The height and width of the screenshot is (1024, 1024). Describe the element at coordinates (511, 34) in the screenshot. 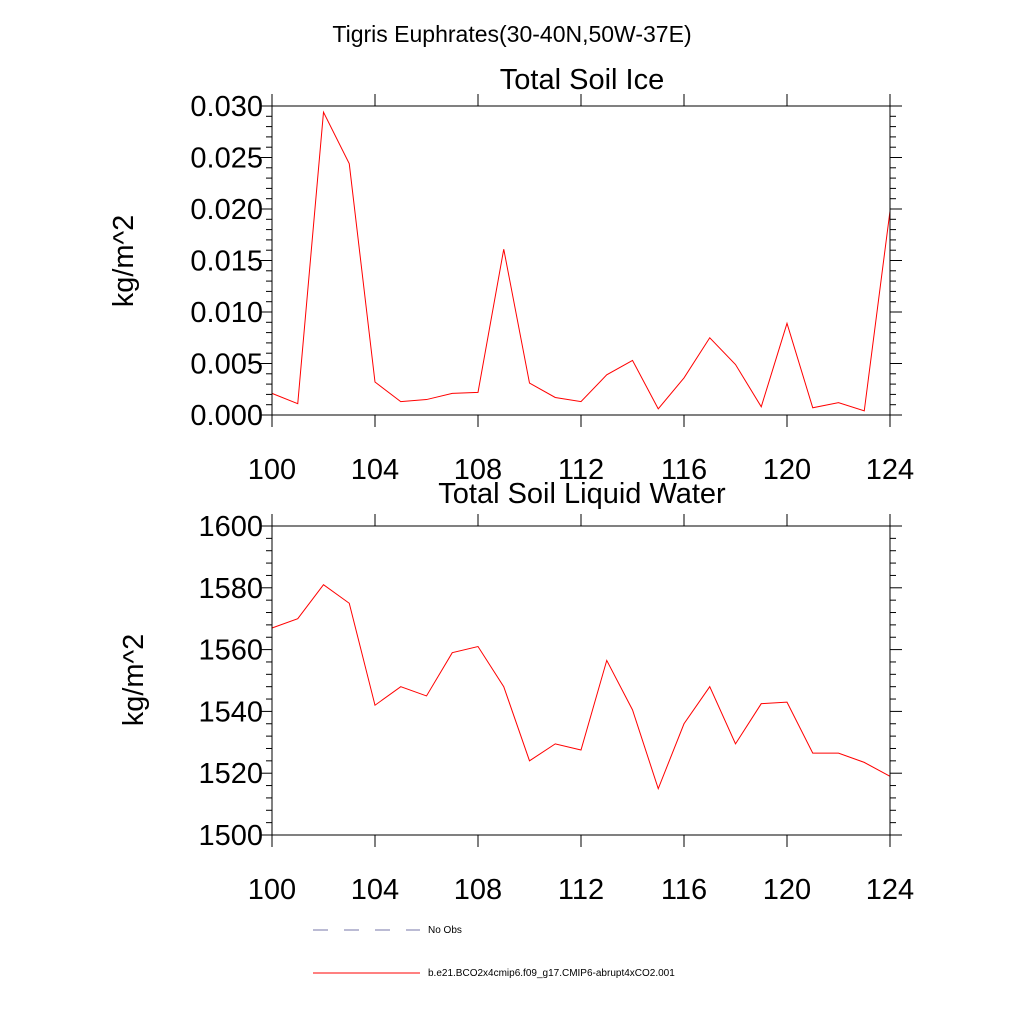

I see `main-title: Tigris Euphrates(30-40N,50W-37E)` at that location.